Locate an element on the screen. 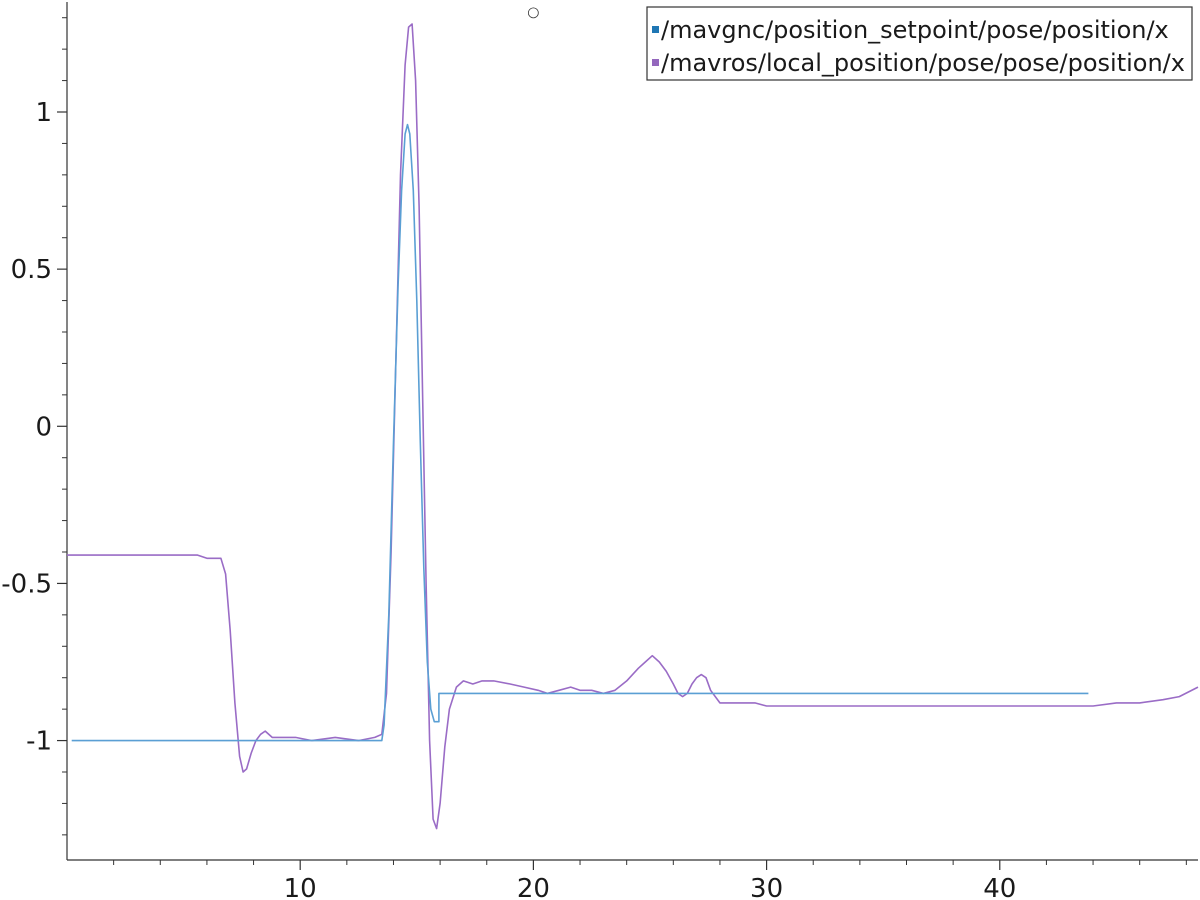  marker-layer: ○ is located at coordinates (533, 12).